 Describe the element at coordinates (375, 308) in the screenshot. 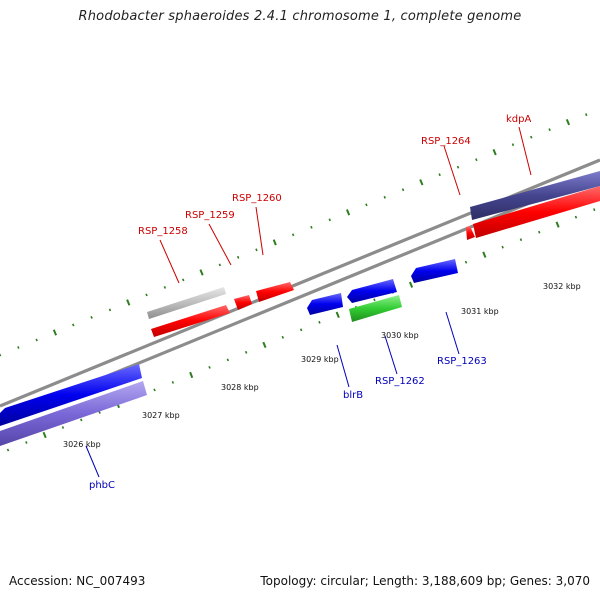

I see `gene-rsp1262` at that location.